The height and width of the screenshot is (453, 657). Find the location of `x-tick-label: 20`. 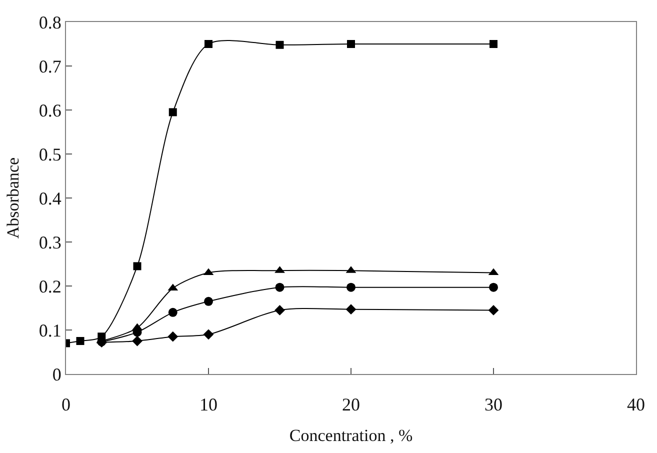

x-tick-label: 20 is located at coordinates (351, 404).